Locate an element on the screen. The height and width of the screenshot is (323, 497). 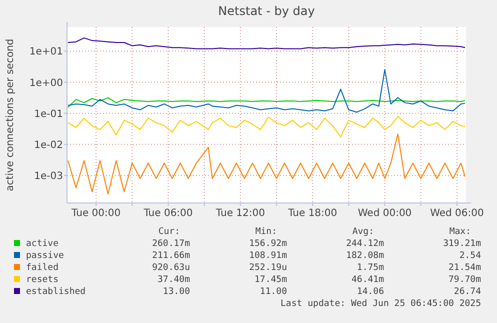
text: 211.66m is located at coordinates (171, 256).